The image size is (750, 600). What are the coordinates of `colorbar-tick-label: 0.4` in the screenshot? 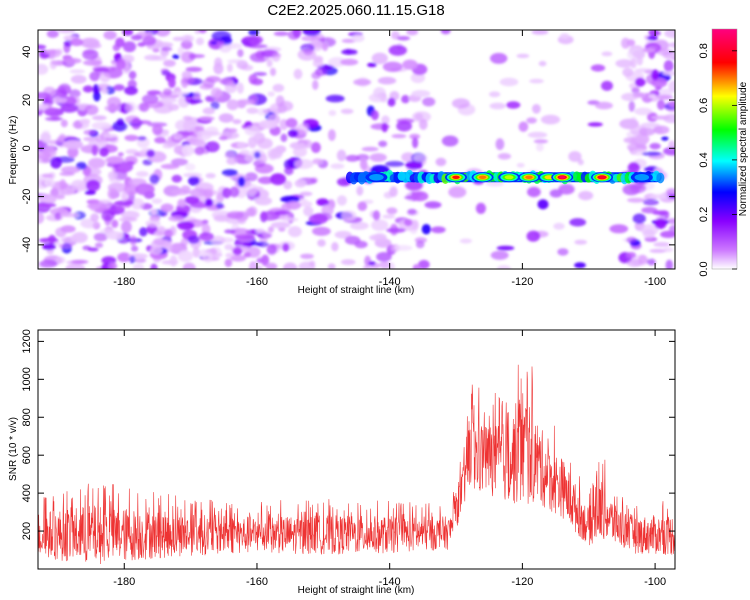 It's located at (704, 159).